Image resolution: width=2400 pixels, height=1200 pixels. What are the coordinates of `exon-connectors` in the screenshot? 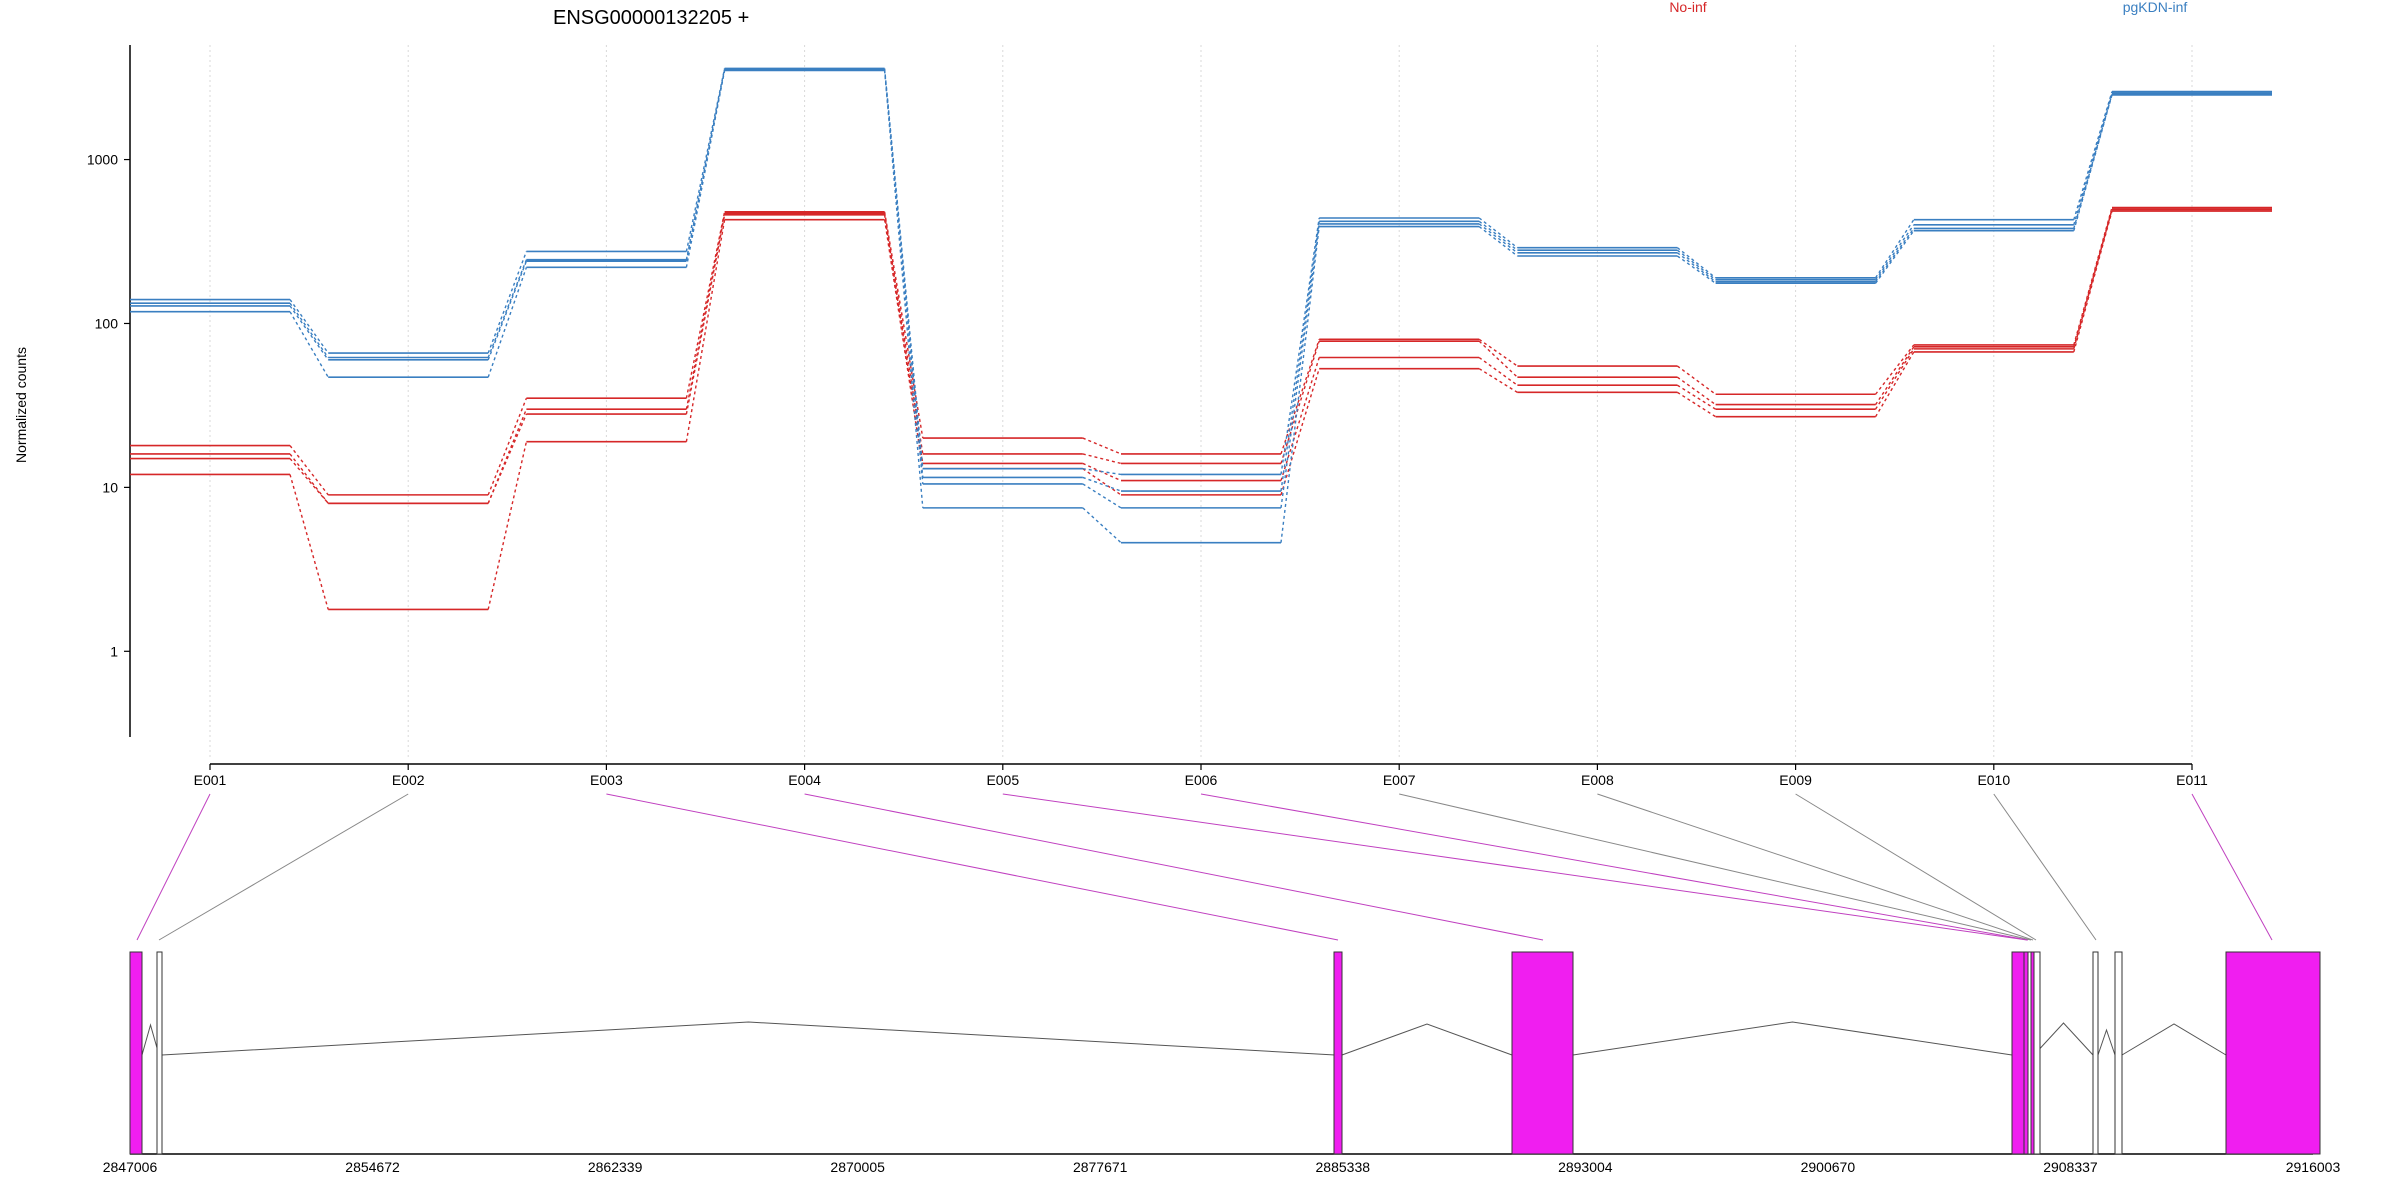 It's located at (1204, 867).